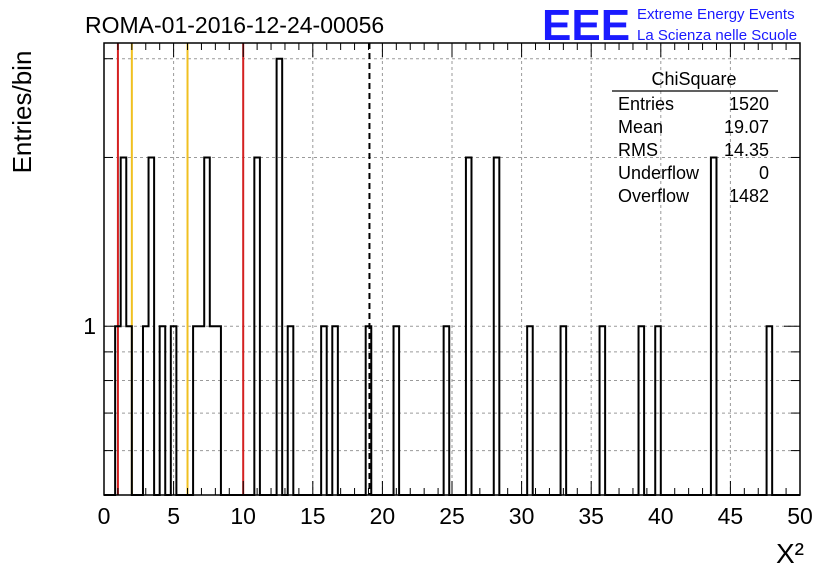 Image resolution: width=836 pixels, height=572 pixels. I want to click on logo-line-2: La Scienza nelle Scuole, so click(717, 35).